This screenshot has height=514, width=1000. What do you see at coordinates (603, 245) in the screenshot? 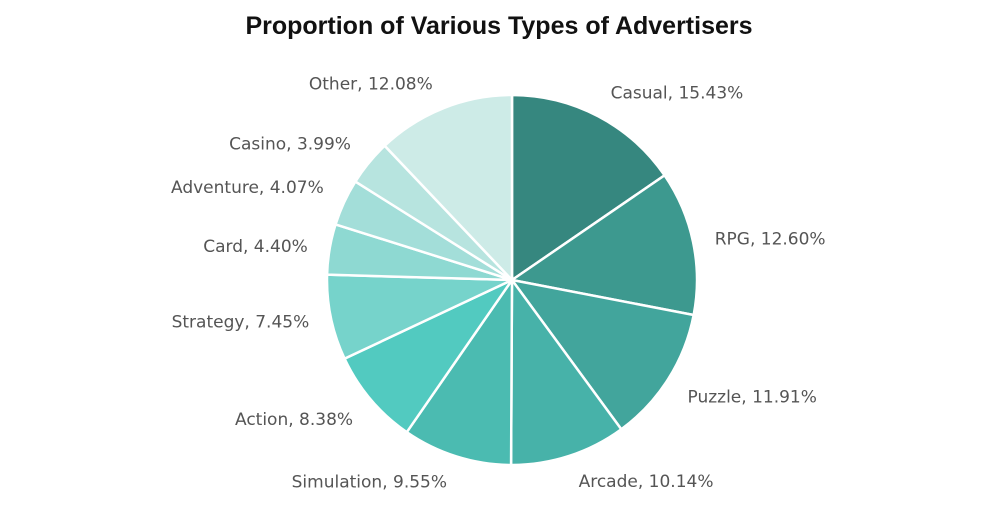
I see `pie-slice-rpg` at bounding box center [603, 245].